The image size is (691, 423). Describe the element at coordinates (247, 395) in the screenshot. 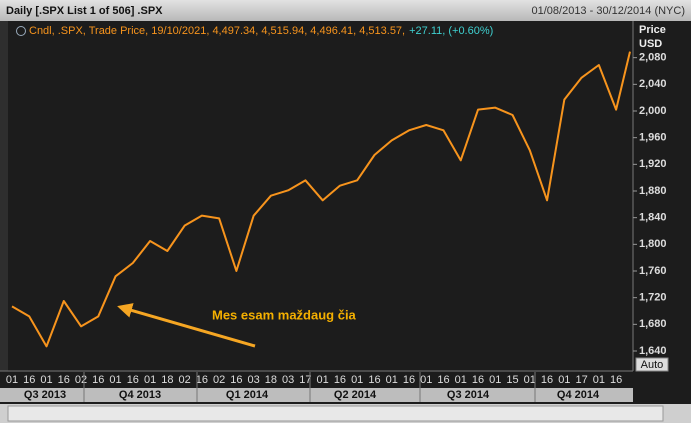

I see `quarter-label: Q1 2014` at that location.